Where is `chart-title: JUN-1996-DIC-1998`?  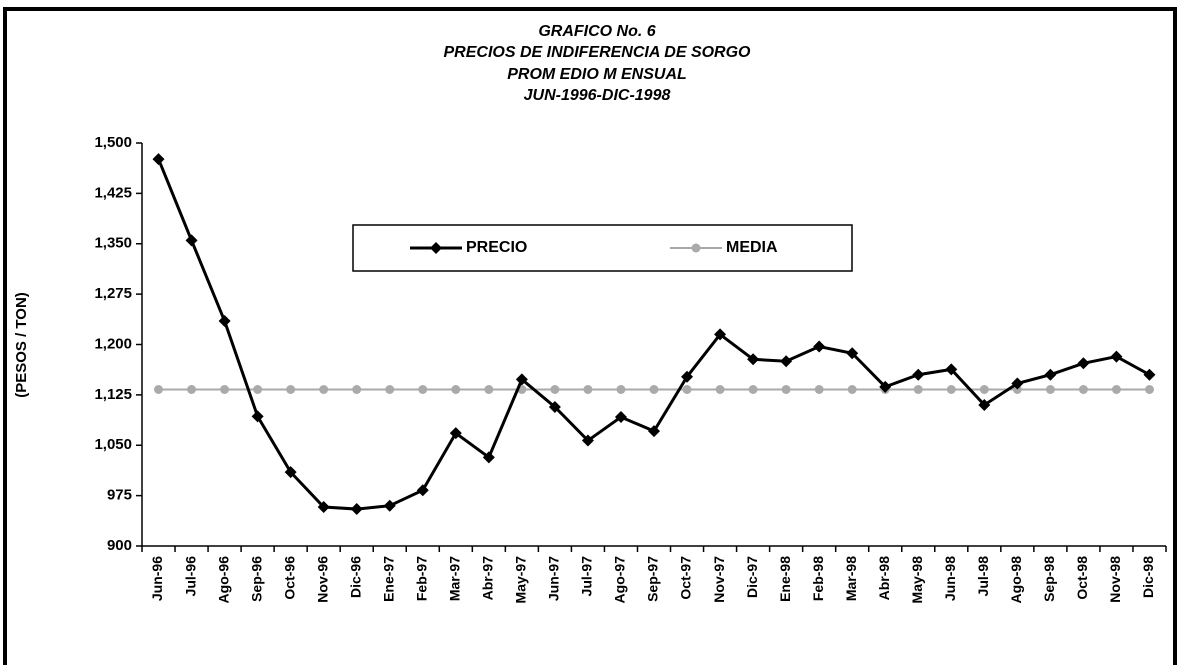
chart-title: JUN-1996-DIC-1998 is located at coordinates (597, 95).